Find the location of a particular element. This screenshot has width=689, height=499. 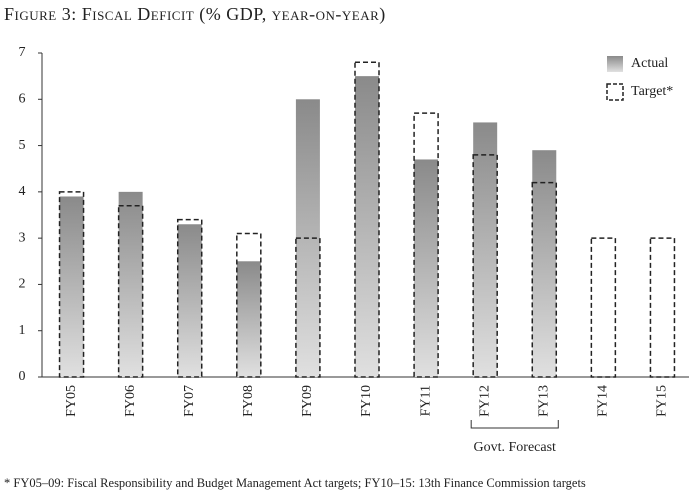

x-tick-label: FY07 is located at coordinates (189, 401).